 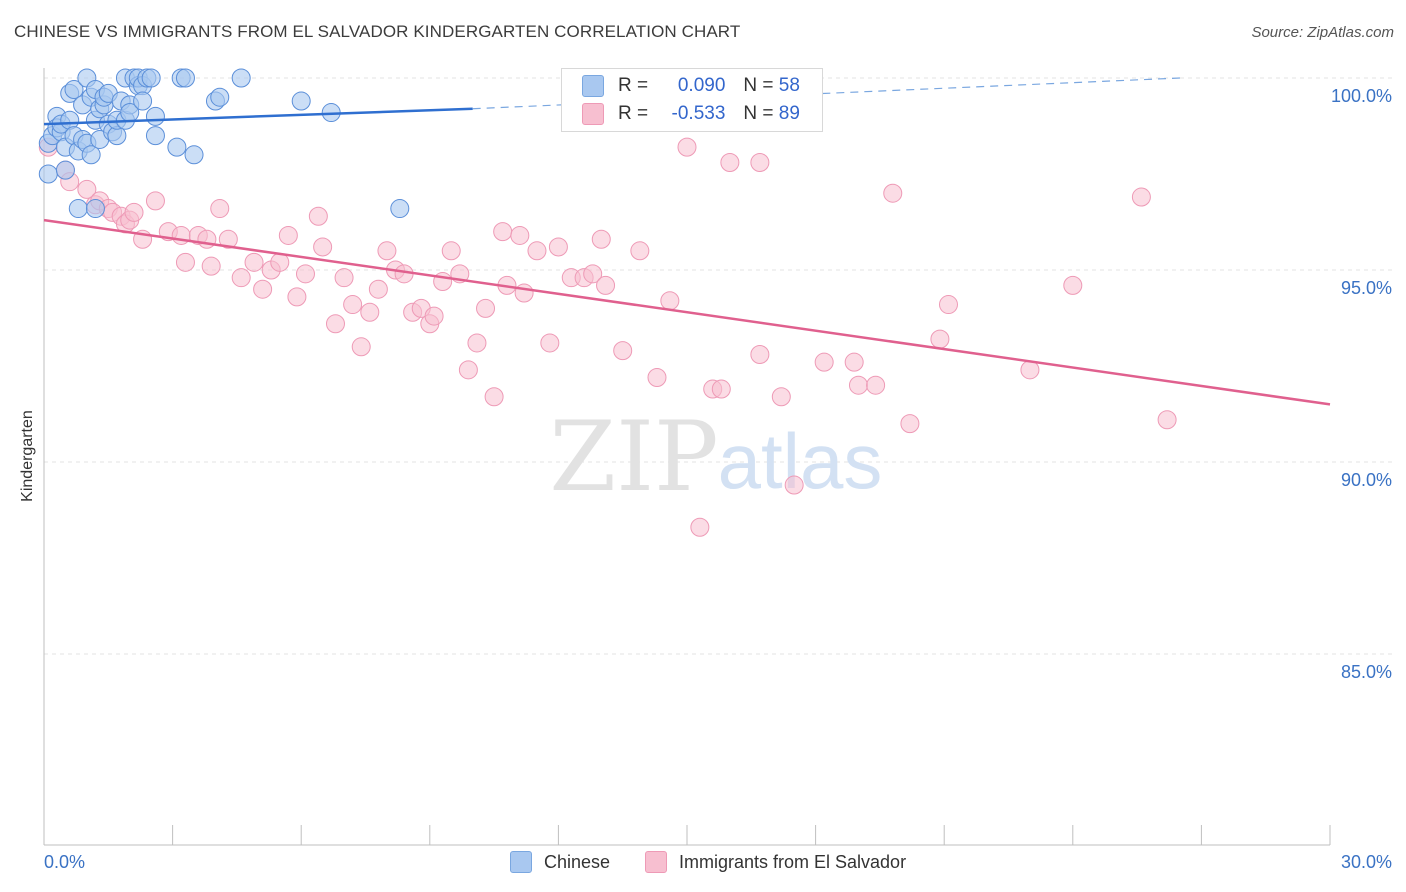 What do you see at coordinates (1366, 480) in the screenshot?
I see `y-tick-label-2: 90.0%` at bounding box center [1366, 480].